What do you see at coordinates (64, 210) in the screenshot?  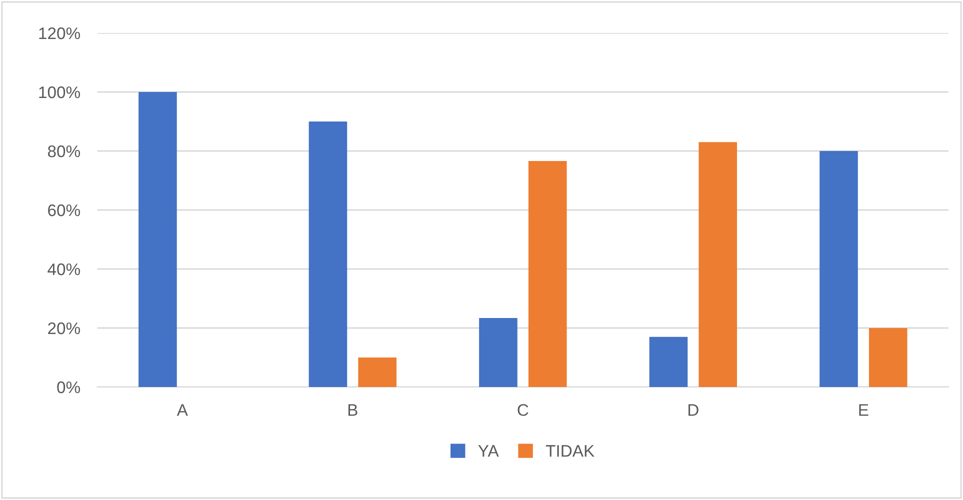 I see `y-tick-label: 60%` at bounding box center [64, 210].